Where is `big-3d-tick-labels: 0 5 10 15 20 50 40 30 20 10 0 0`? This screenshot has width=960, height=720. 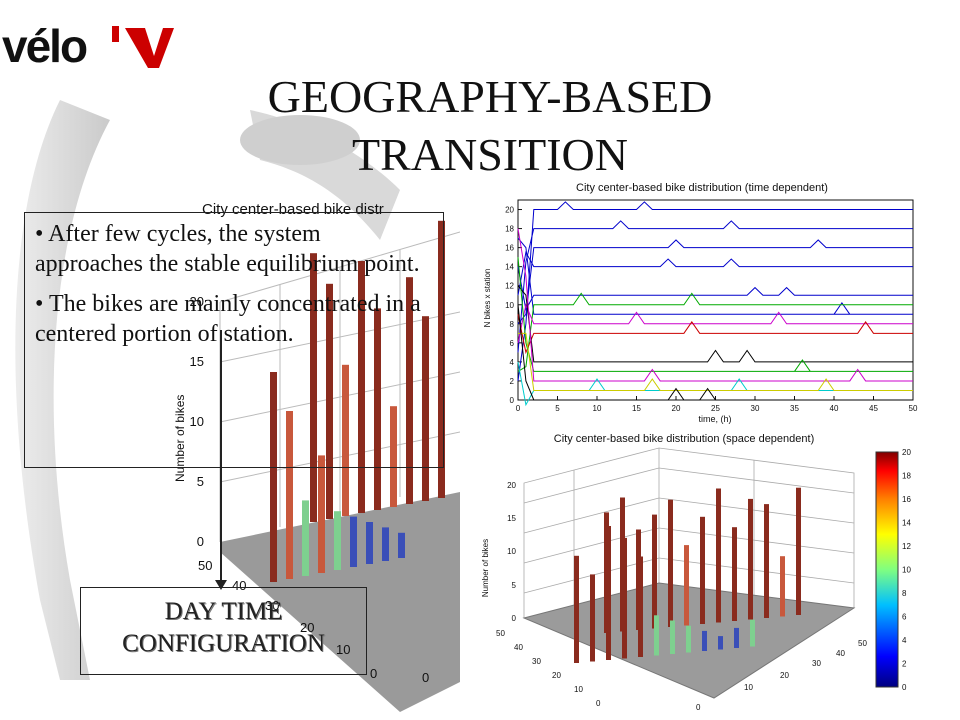 big-3d-tick-labels: 0 5 10 15 20 50 40 30 20 10 0 0 is located at coordinates (310, 489).